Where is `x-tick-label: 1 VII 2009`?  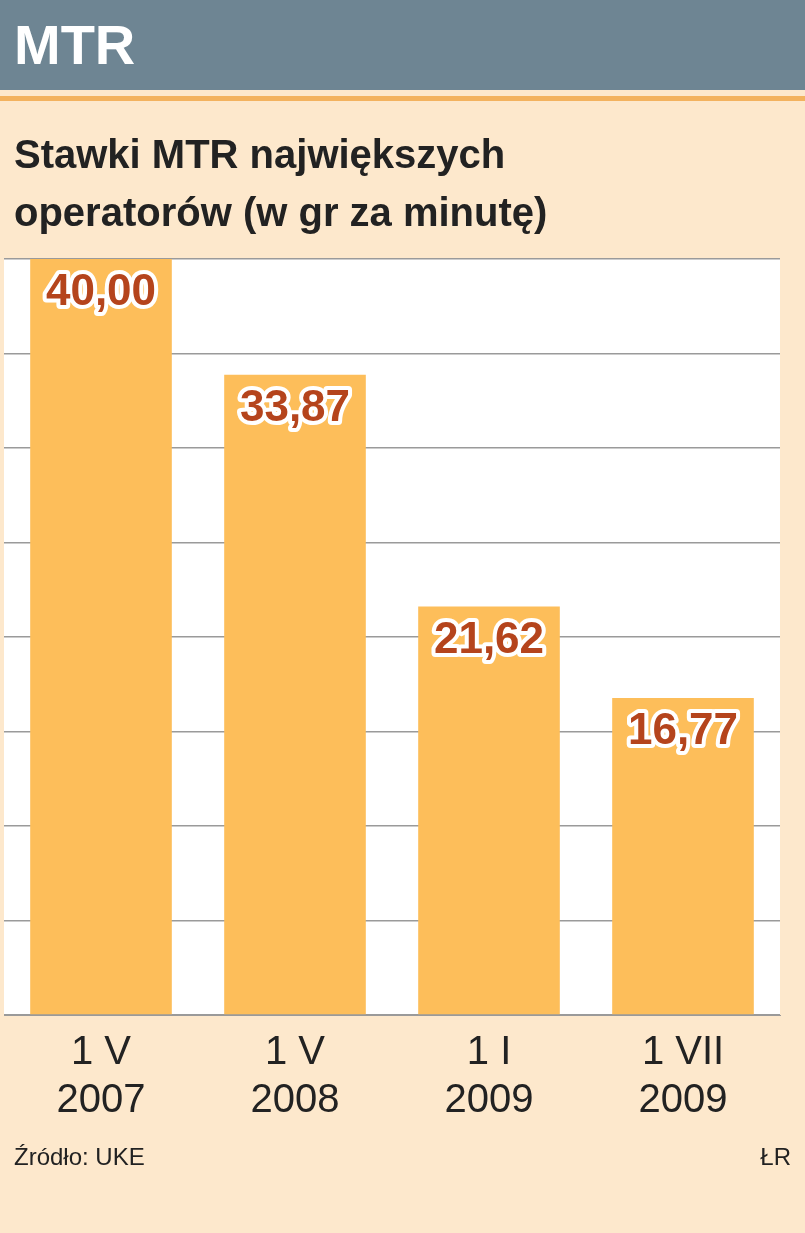
x-tick-label: 1 VII 2009 is located at coordinates (683, 1074).